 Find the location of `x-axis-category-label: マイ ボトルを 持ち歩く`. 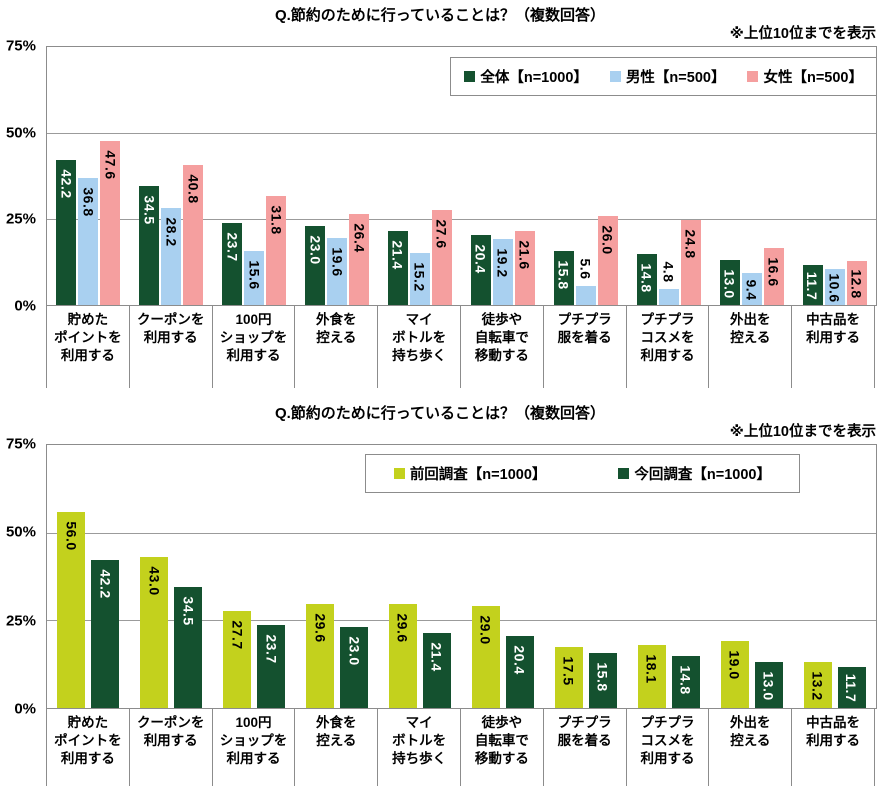

x-axis-category-label: マイ ボトルを 持ち歩く is located at coordinates (419, 347).